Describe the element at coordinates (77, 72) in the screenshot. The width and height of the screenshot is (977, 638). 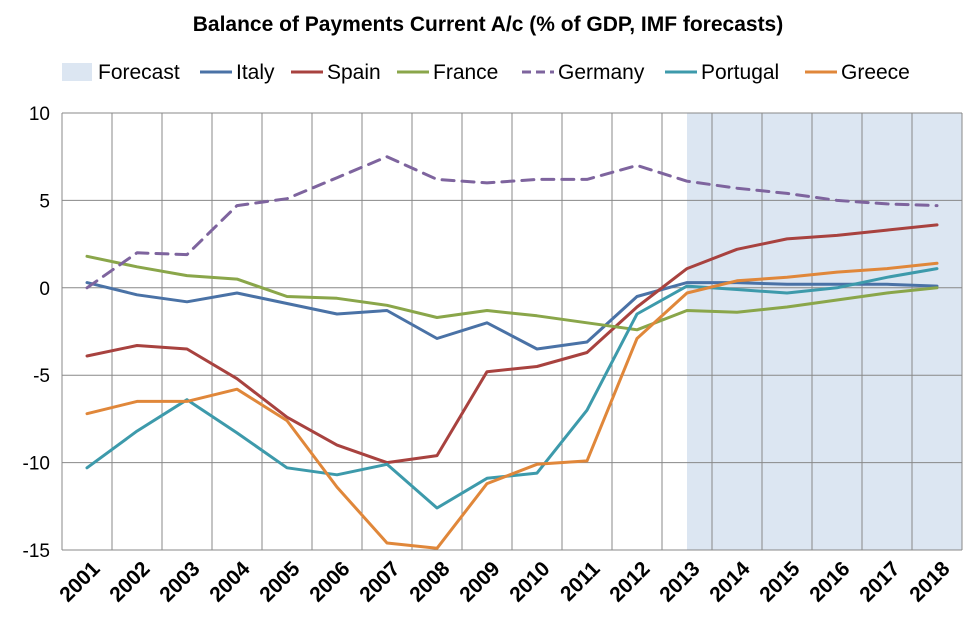
I see `legend-swatch-forecast` at that location.